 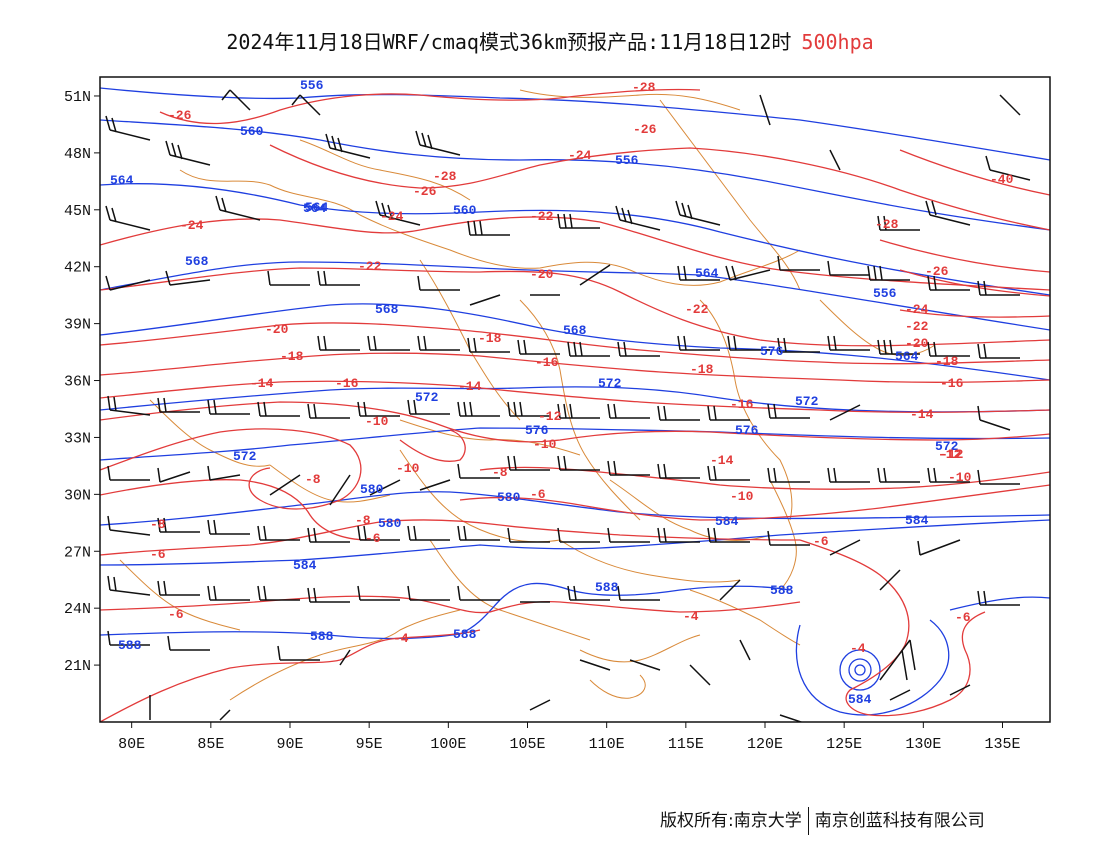 I want to click on lat-tick-label: 21N, so click(x=77, y=666).